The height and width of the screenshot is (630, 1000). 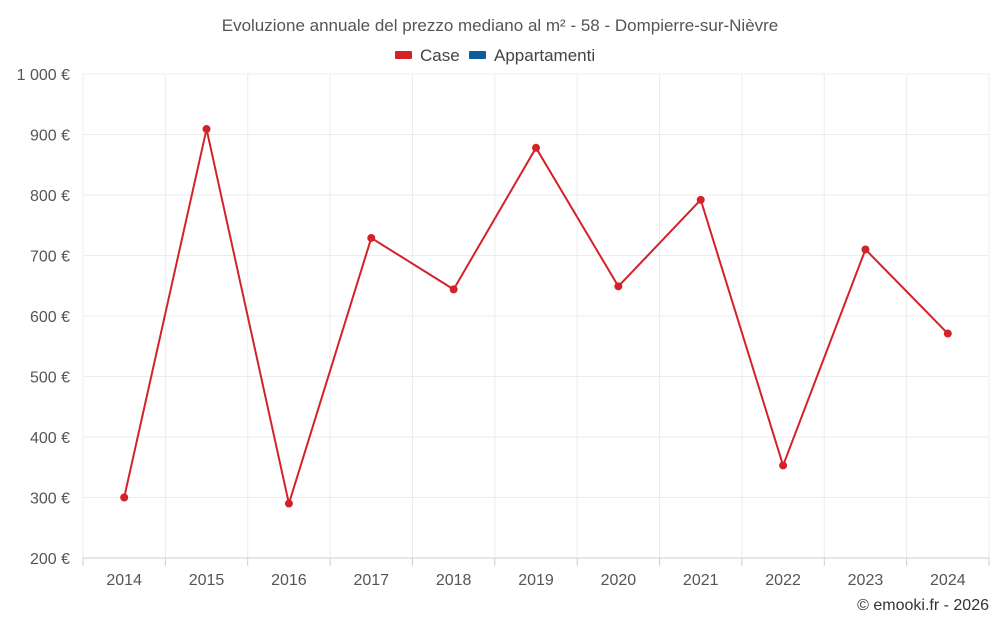 What do you see at coordinates (619, 580) in the screenshot?
I see `x-tick-label: 2020` at bounding box center [619, 580].